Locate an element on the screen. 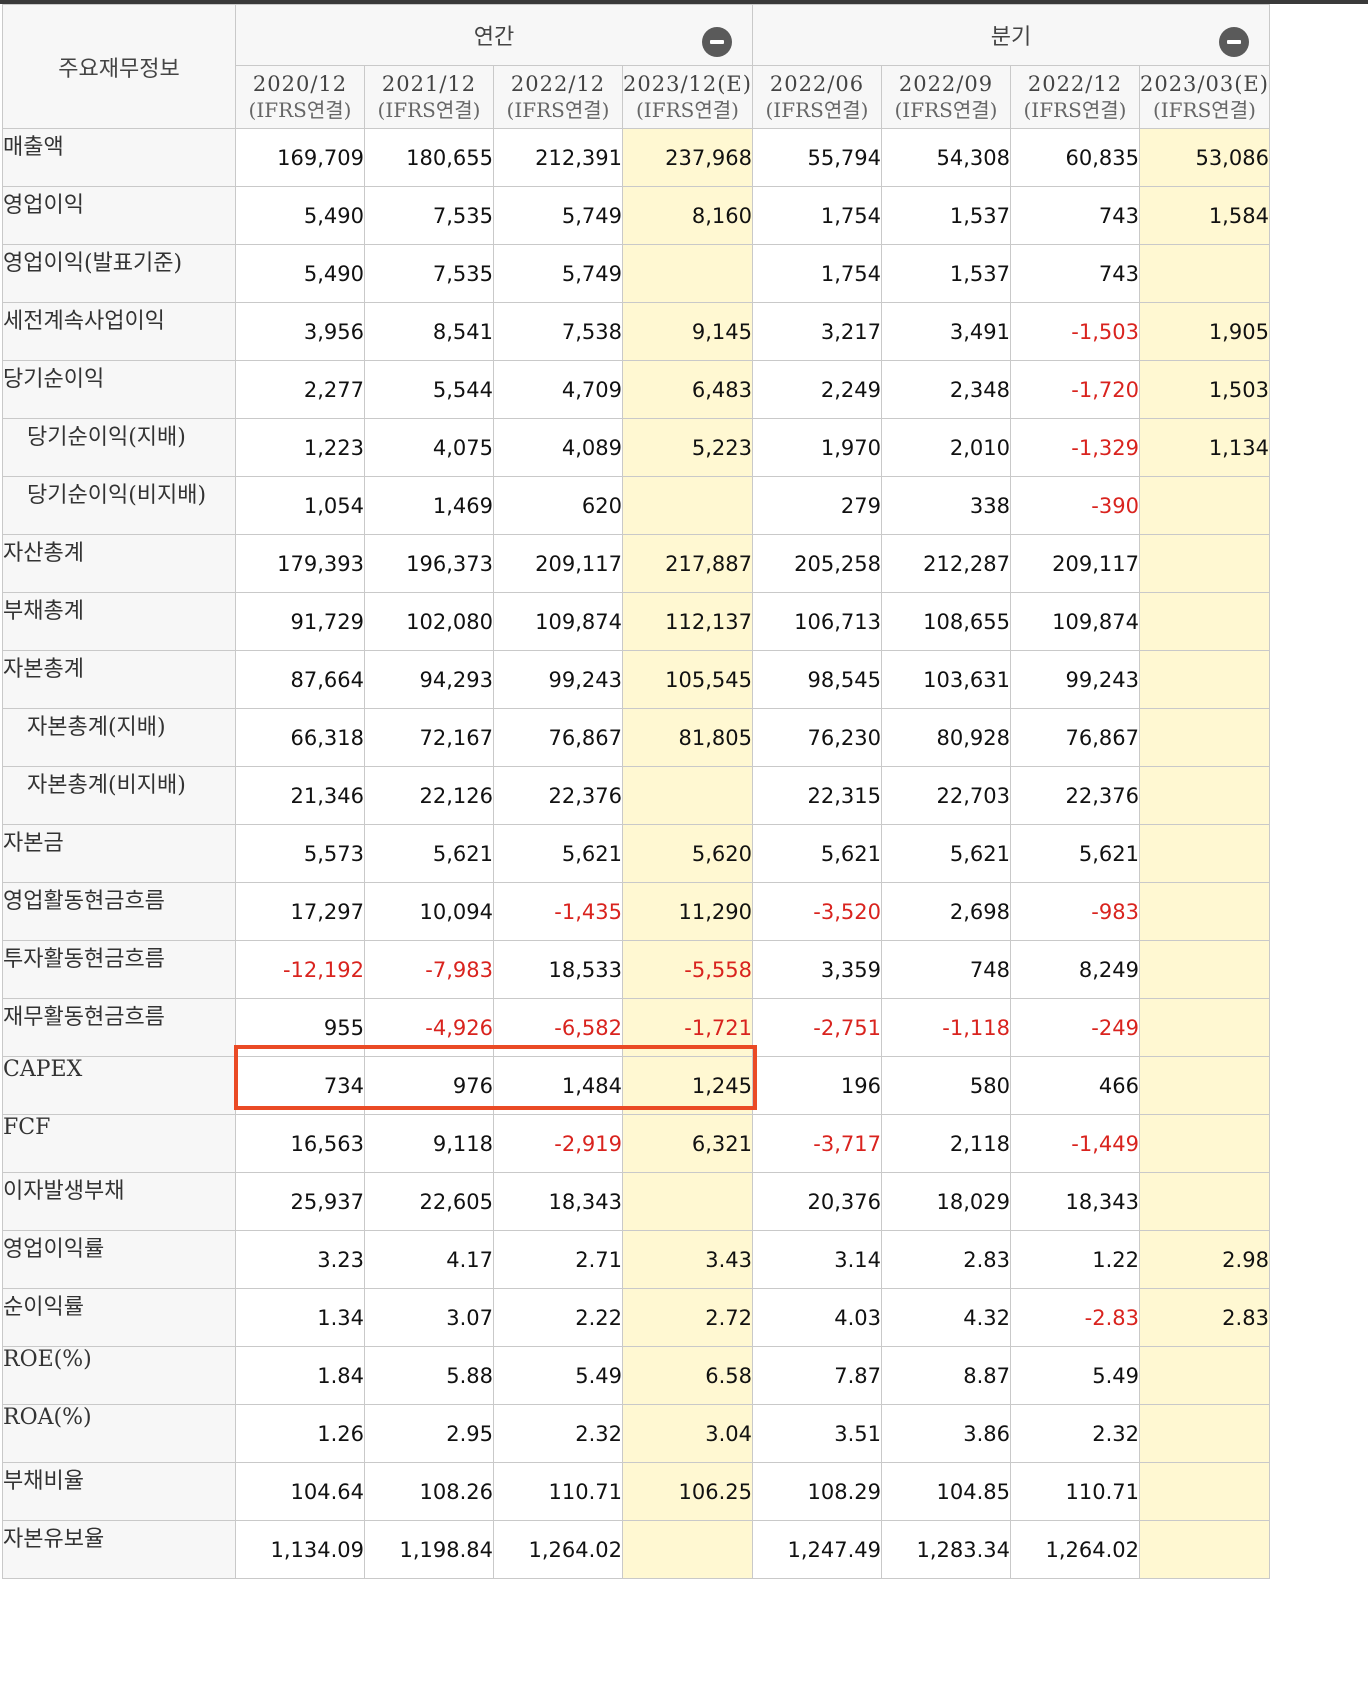 The image size is (1368, 1682). value-cell: 60,835 is located at coordinates (1074, 157).